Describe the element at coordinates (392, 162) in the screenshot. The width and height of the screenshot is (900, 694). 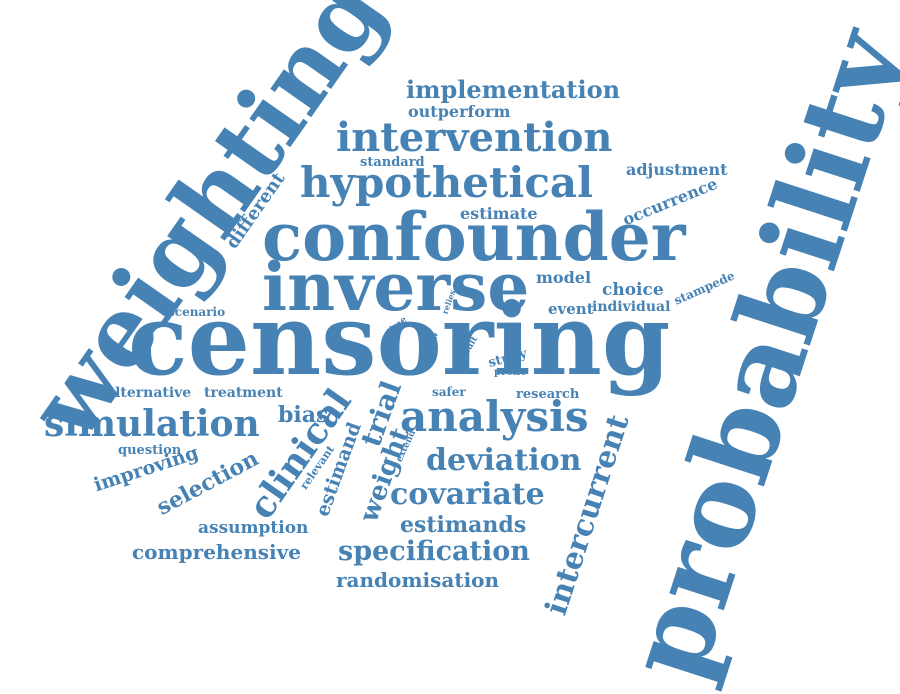
I see `word-standard: standard` at that location.